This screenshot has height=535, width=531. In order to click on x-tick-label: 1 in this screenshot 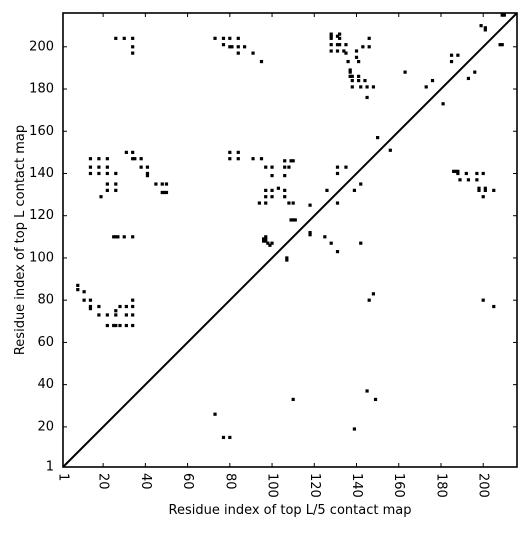, I will do `click(63, 477)`.